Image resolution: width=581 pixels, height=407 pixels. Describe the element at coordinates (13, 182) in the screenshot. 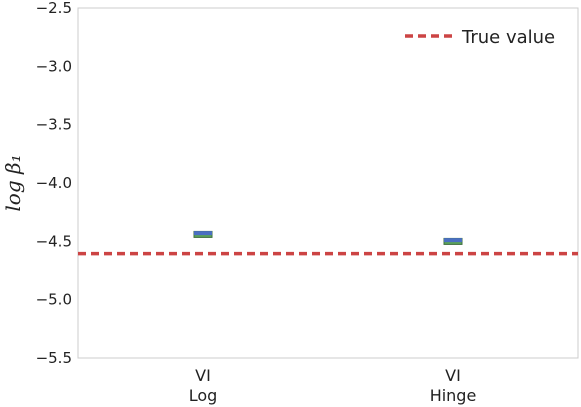

I see `y-axis-label: log β₁` at that location.